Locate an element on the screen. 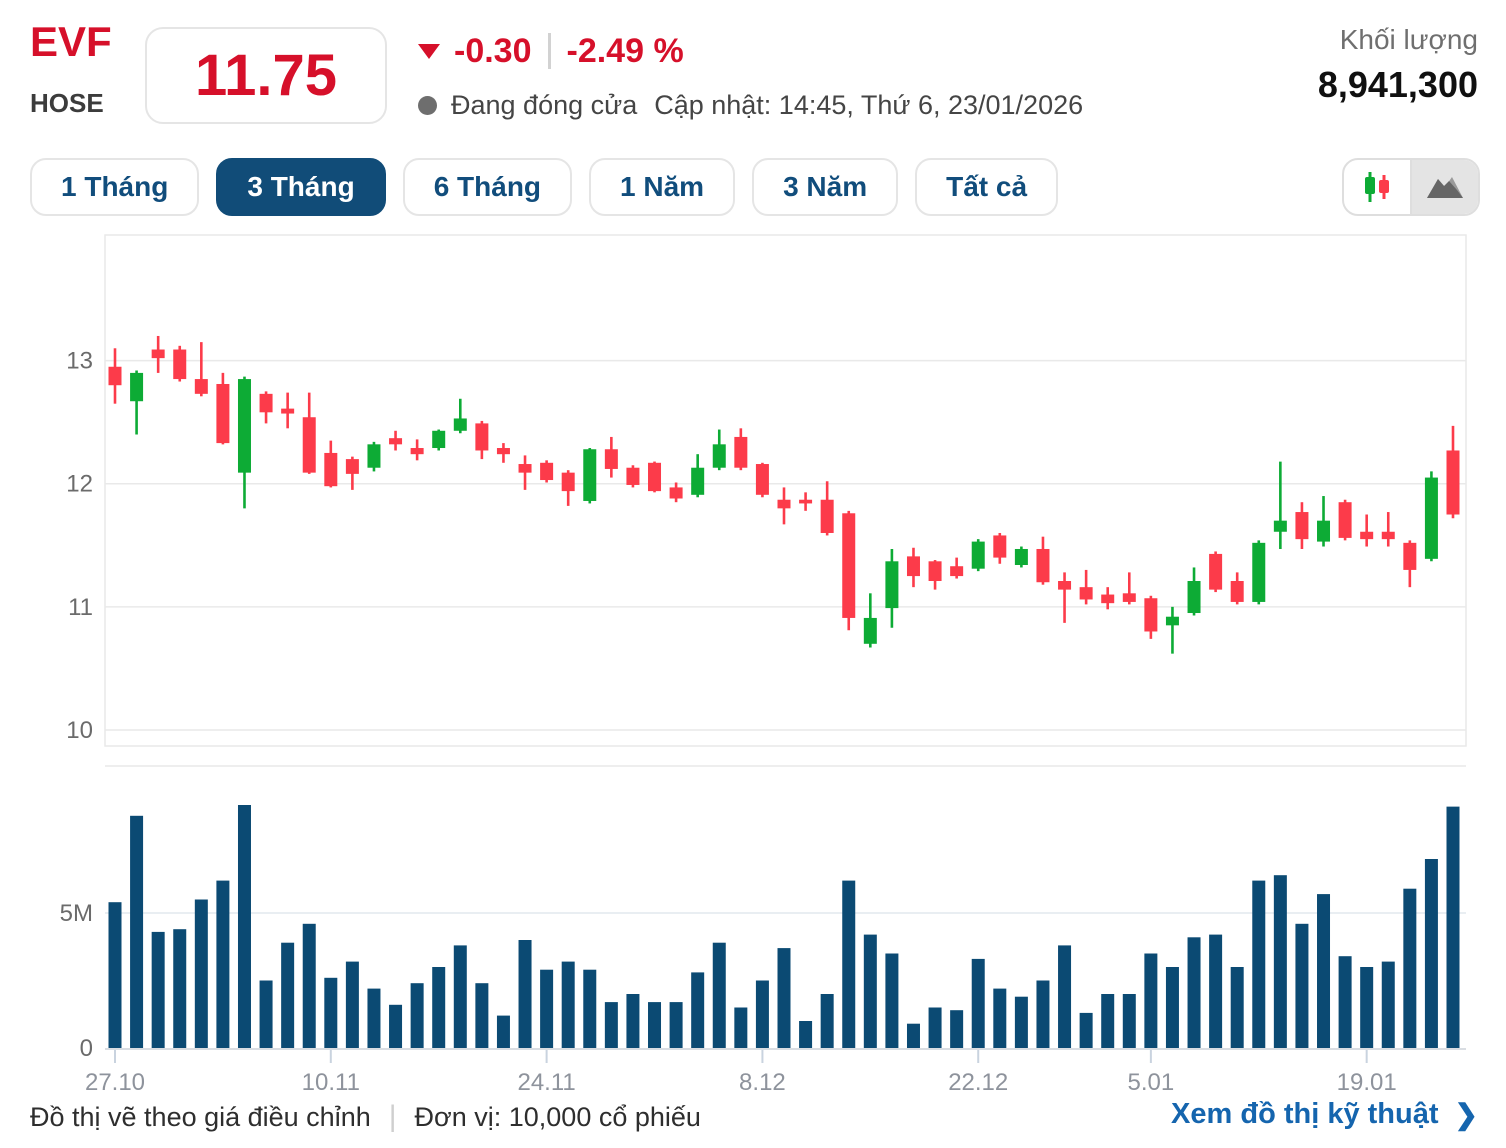 This screenshot has width=1506, height=1148. tab-6-months: 6 Tháng is located at coordinates (487, 187).